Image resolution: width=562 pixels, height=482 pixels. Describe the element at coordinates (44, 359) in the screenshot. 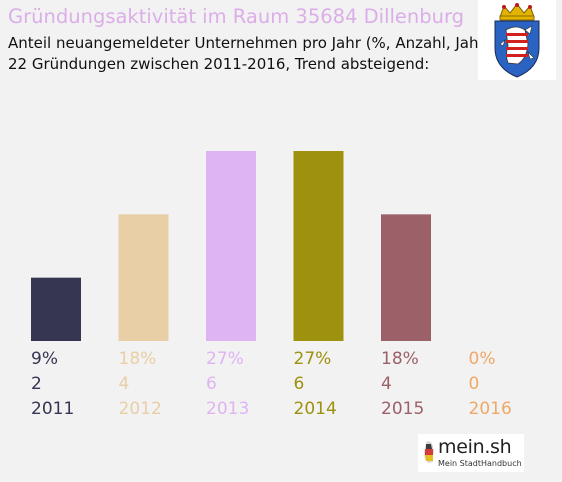

I see `percent-label-2011: 9%` at that location.